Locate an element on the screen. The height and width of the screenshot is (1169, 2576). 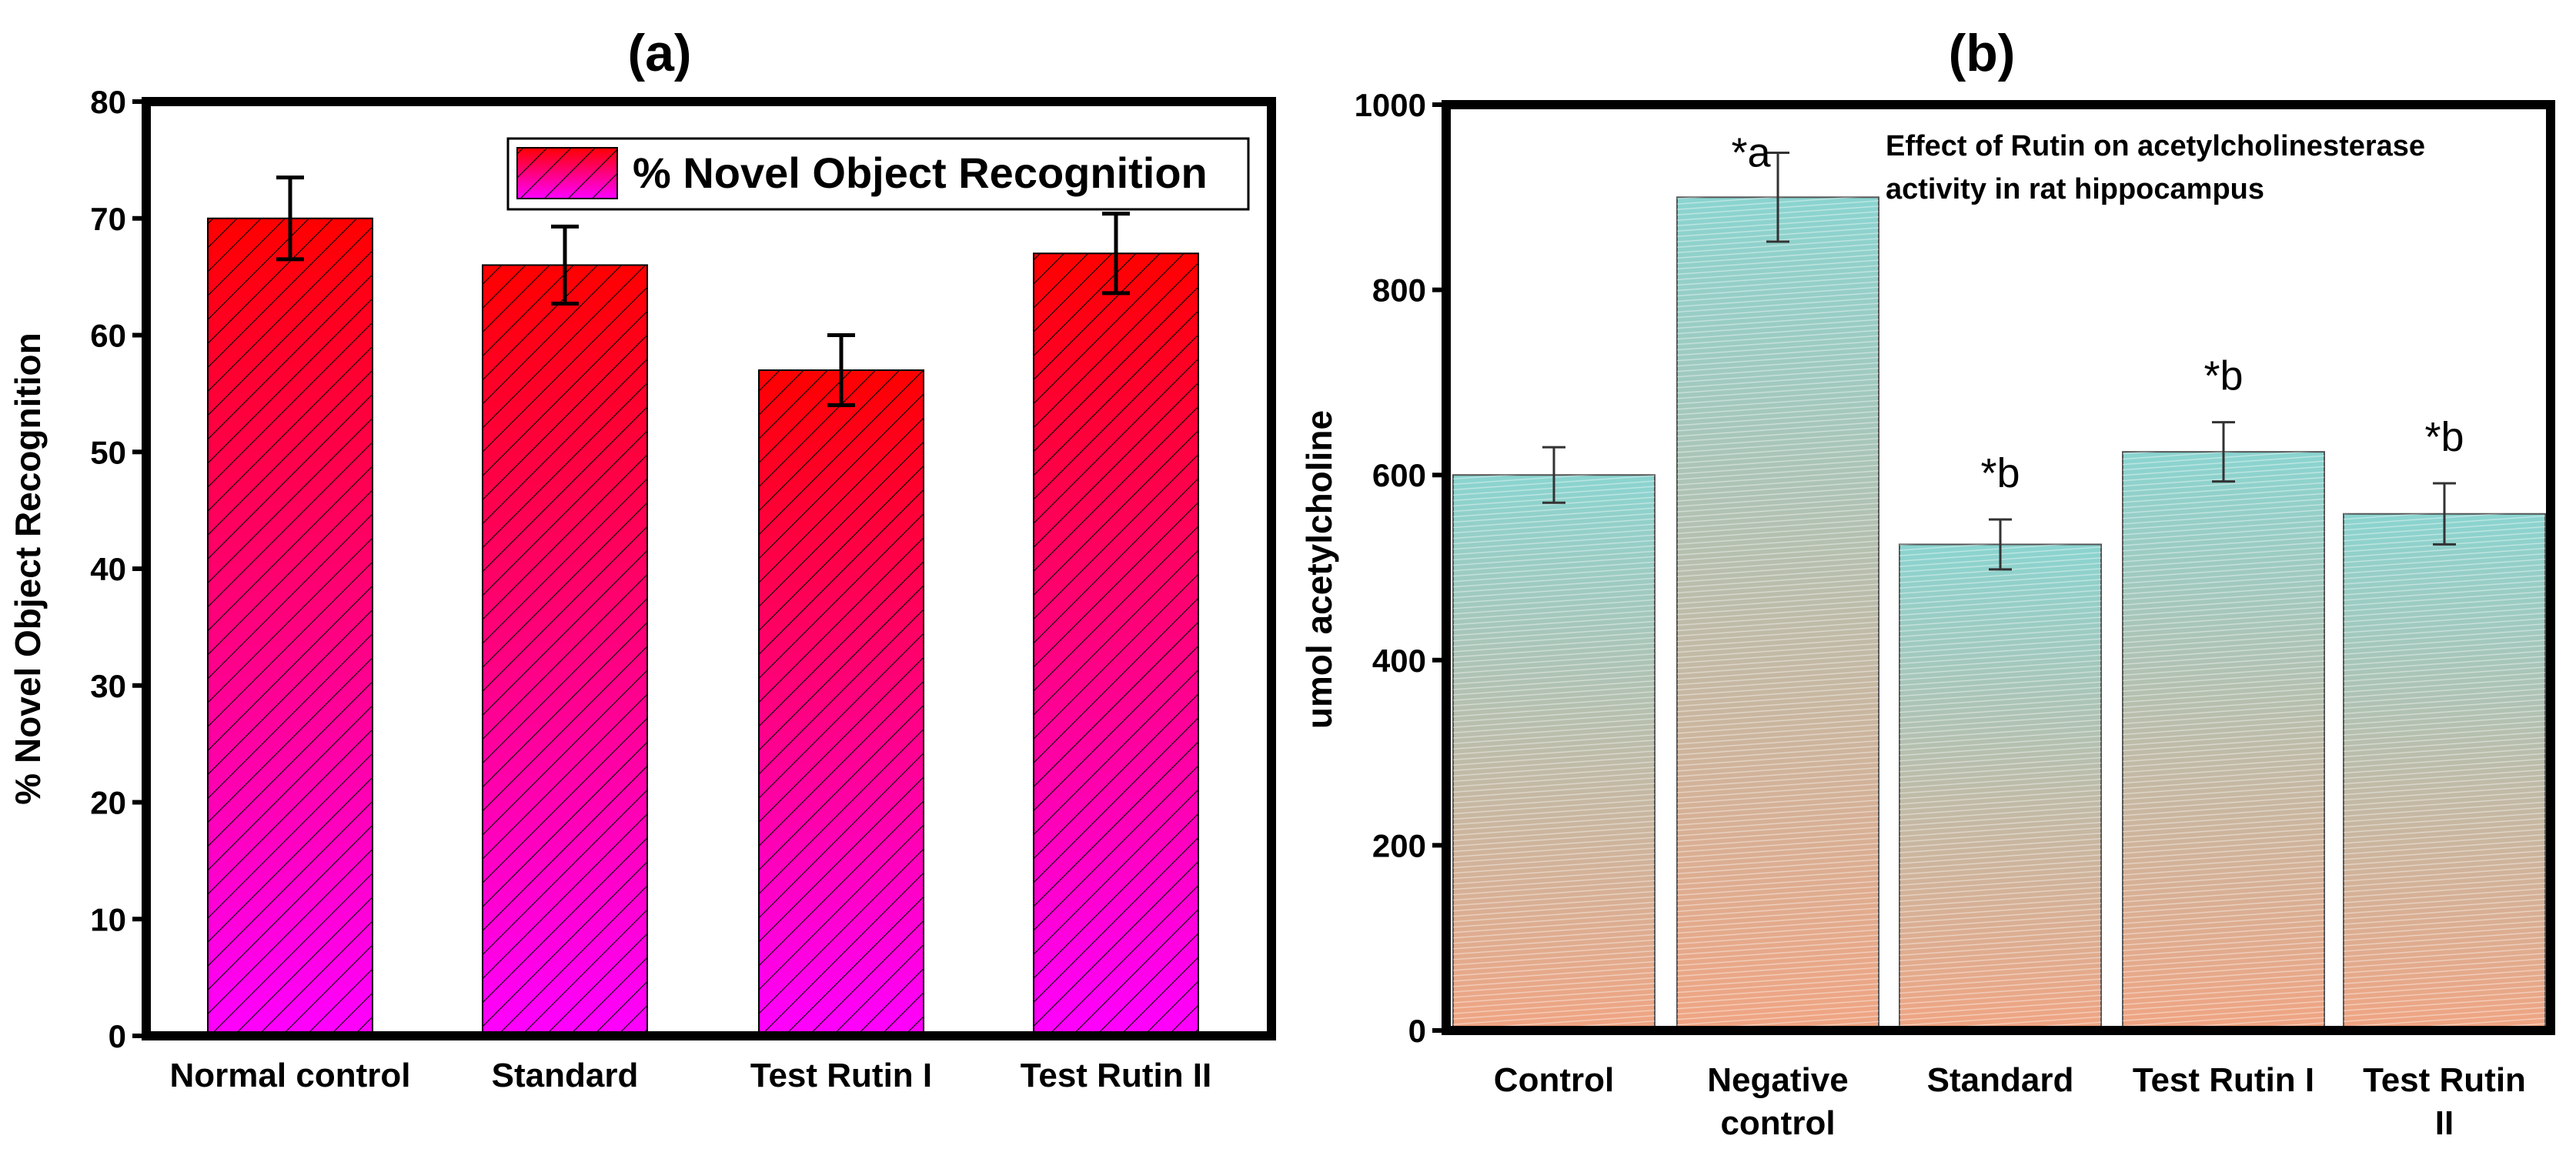
panel-a-error-bars is located at coordinates (703, 291).